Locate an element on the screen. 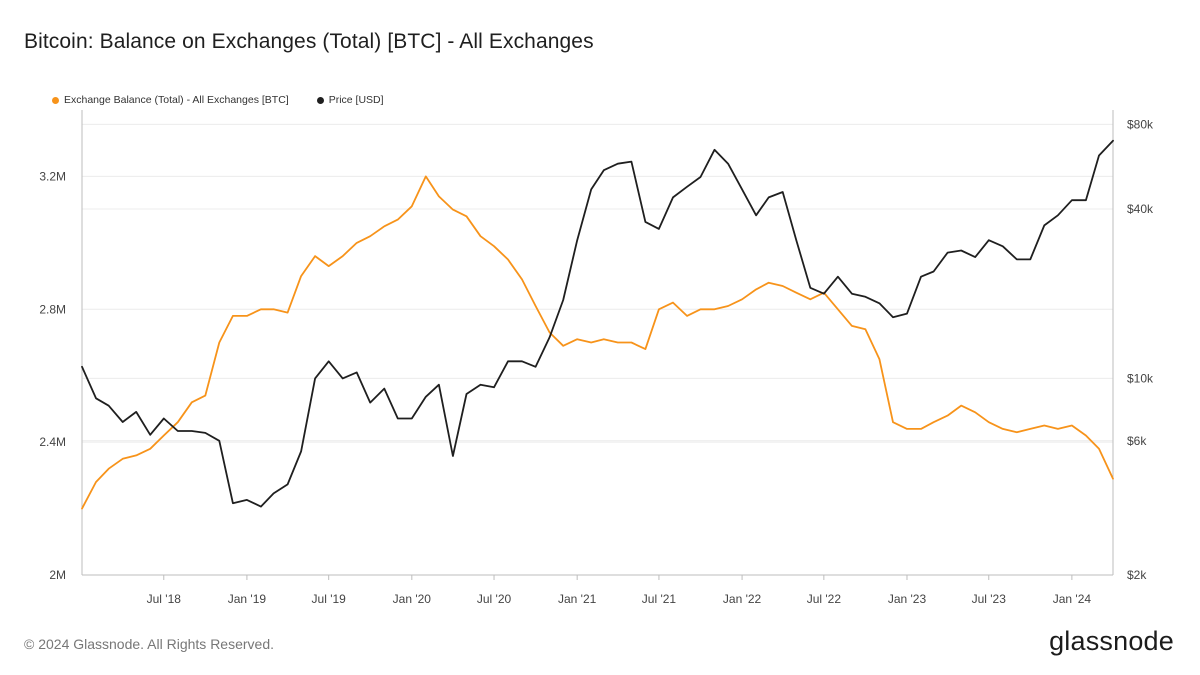 The height and width of the screenshot is (675, 1200). legend-item-price: Price [USD] is located at coordinates (350, 100).